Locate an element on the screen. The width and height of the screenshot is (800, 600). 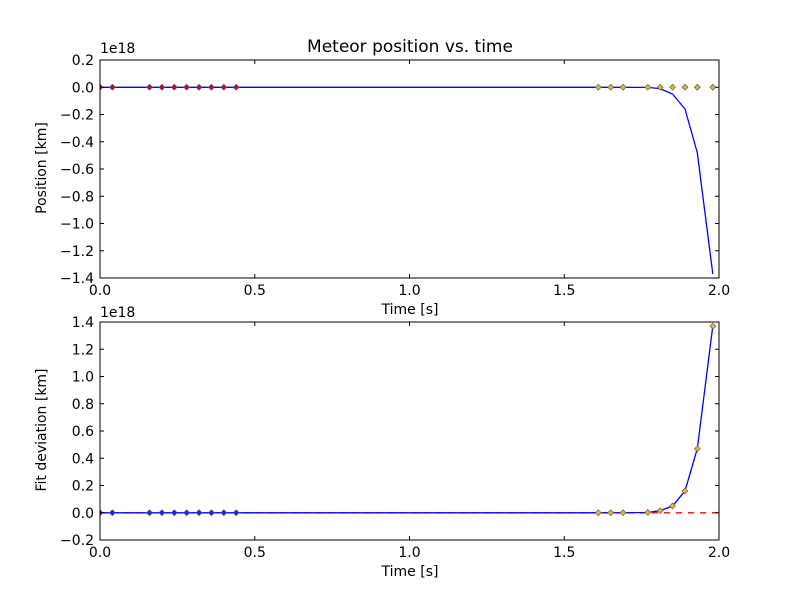
deviation-y-tick-label: −0.2 is located at coordinates (77, 541).